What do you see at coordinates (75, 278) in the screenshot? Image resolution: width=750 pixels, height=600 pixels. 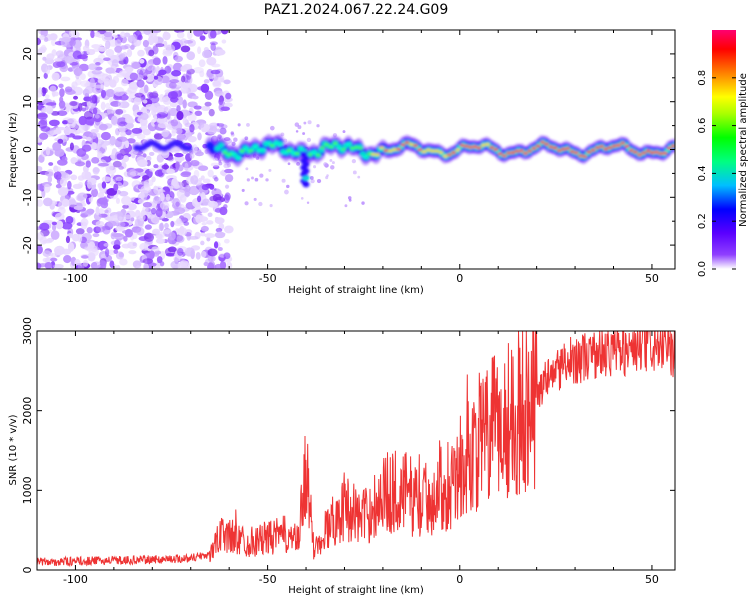 I see `spectrogram-x-tick-label: -100` at bounding box center [75, 278].